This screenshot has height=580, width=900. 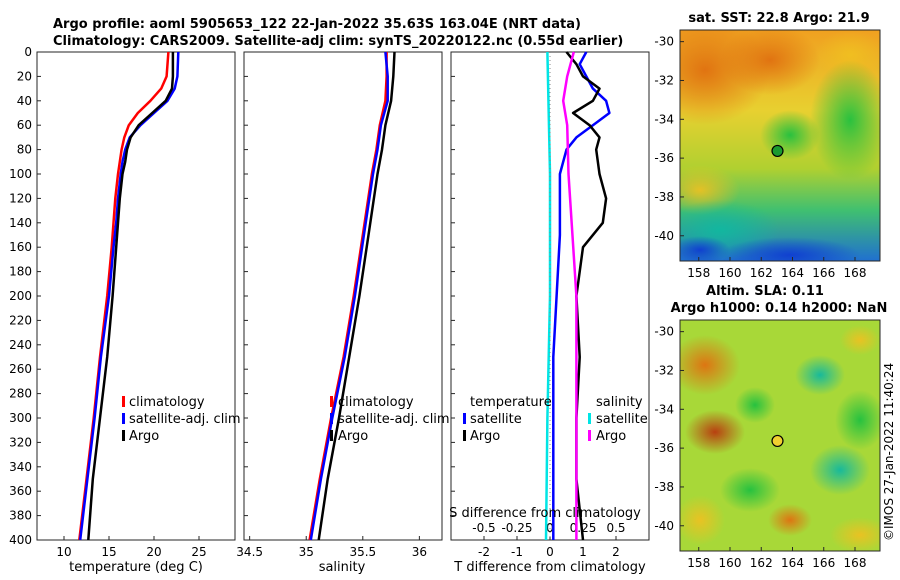 I want to click on y-tick-label: 200, so click(x=20, y=296).